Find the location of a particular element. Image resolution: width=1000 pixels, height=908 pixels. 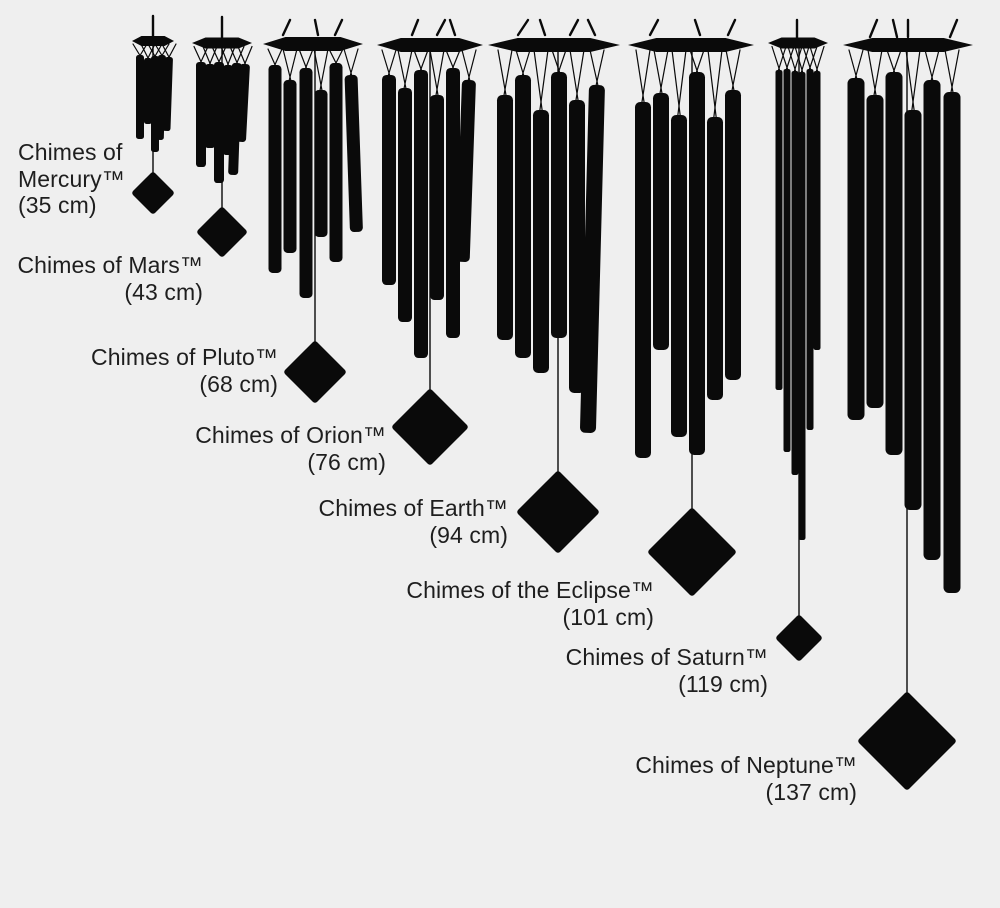

product-name-line: Chimes of Saturn™ is located at coordinates (666, 657).